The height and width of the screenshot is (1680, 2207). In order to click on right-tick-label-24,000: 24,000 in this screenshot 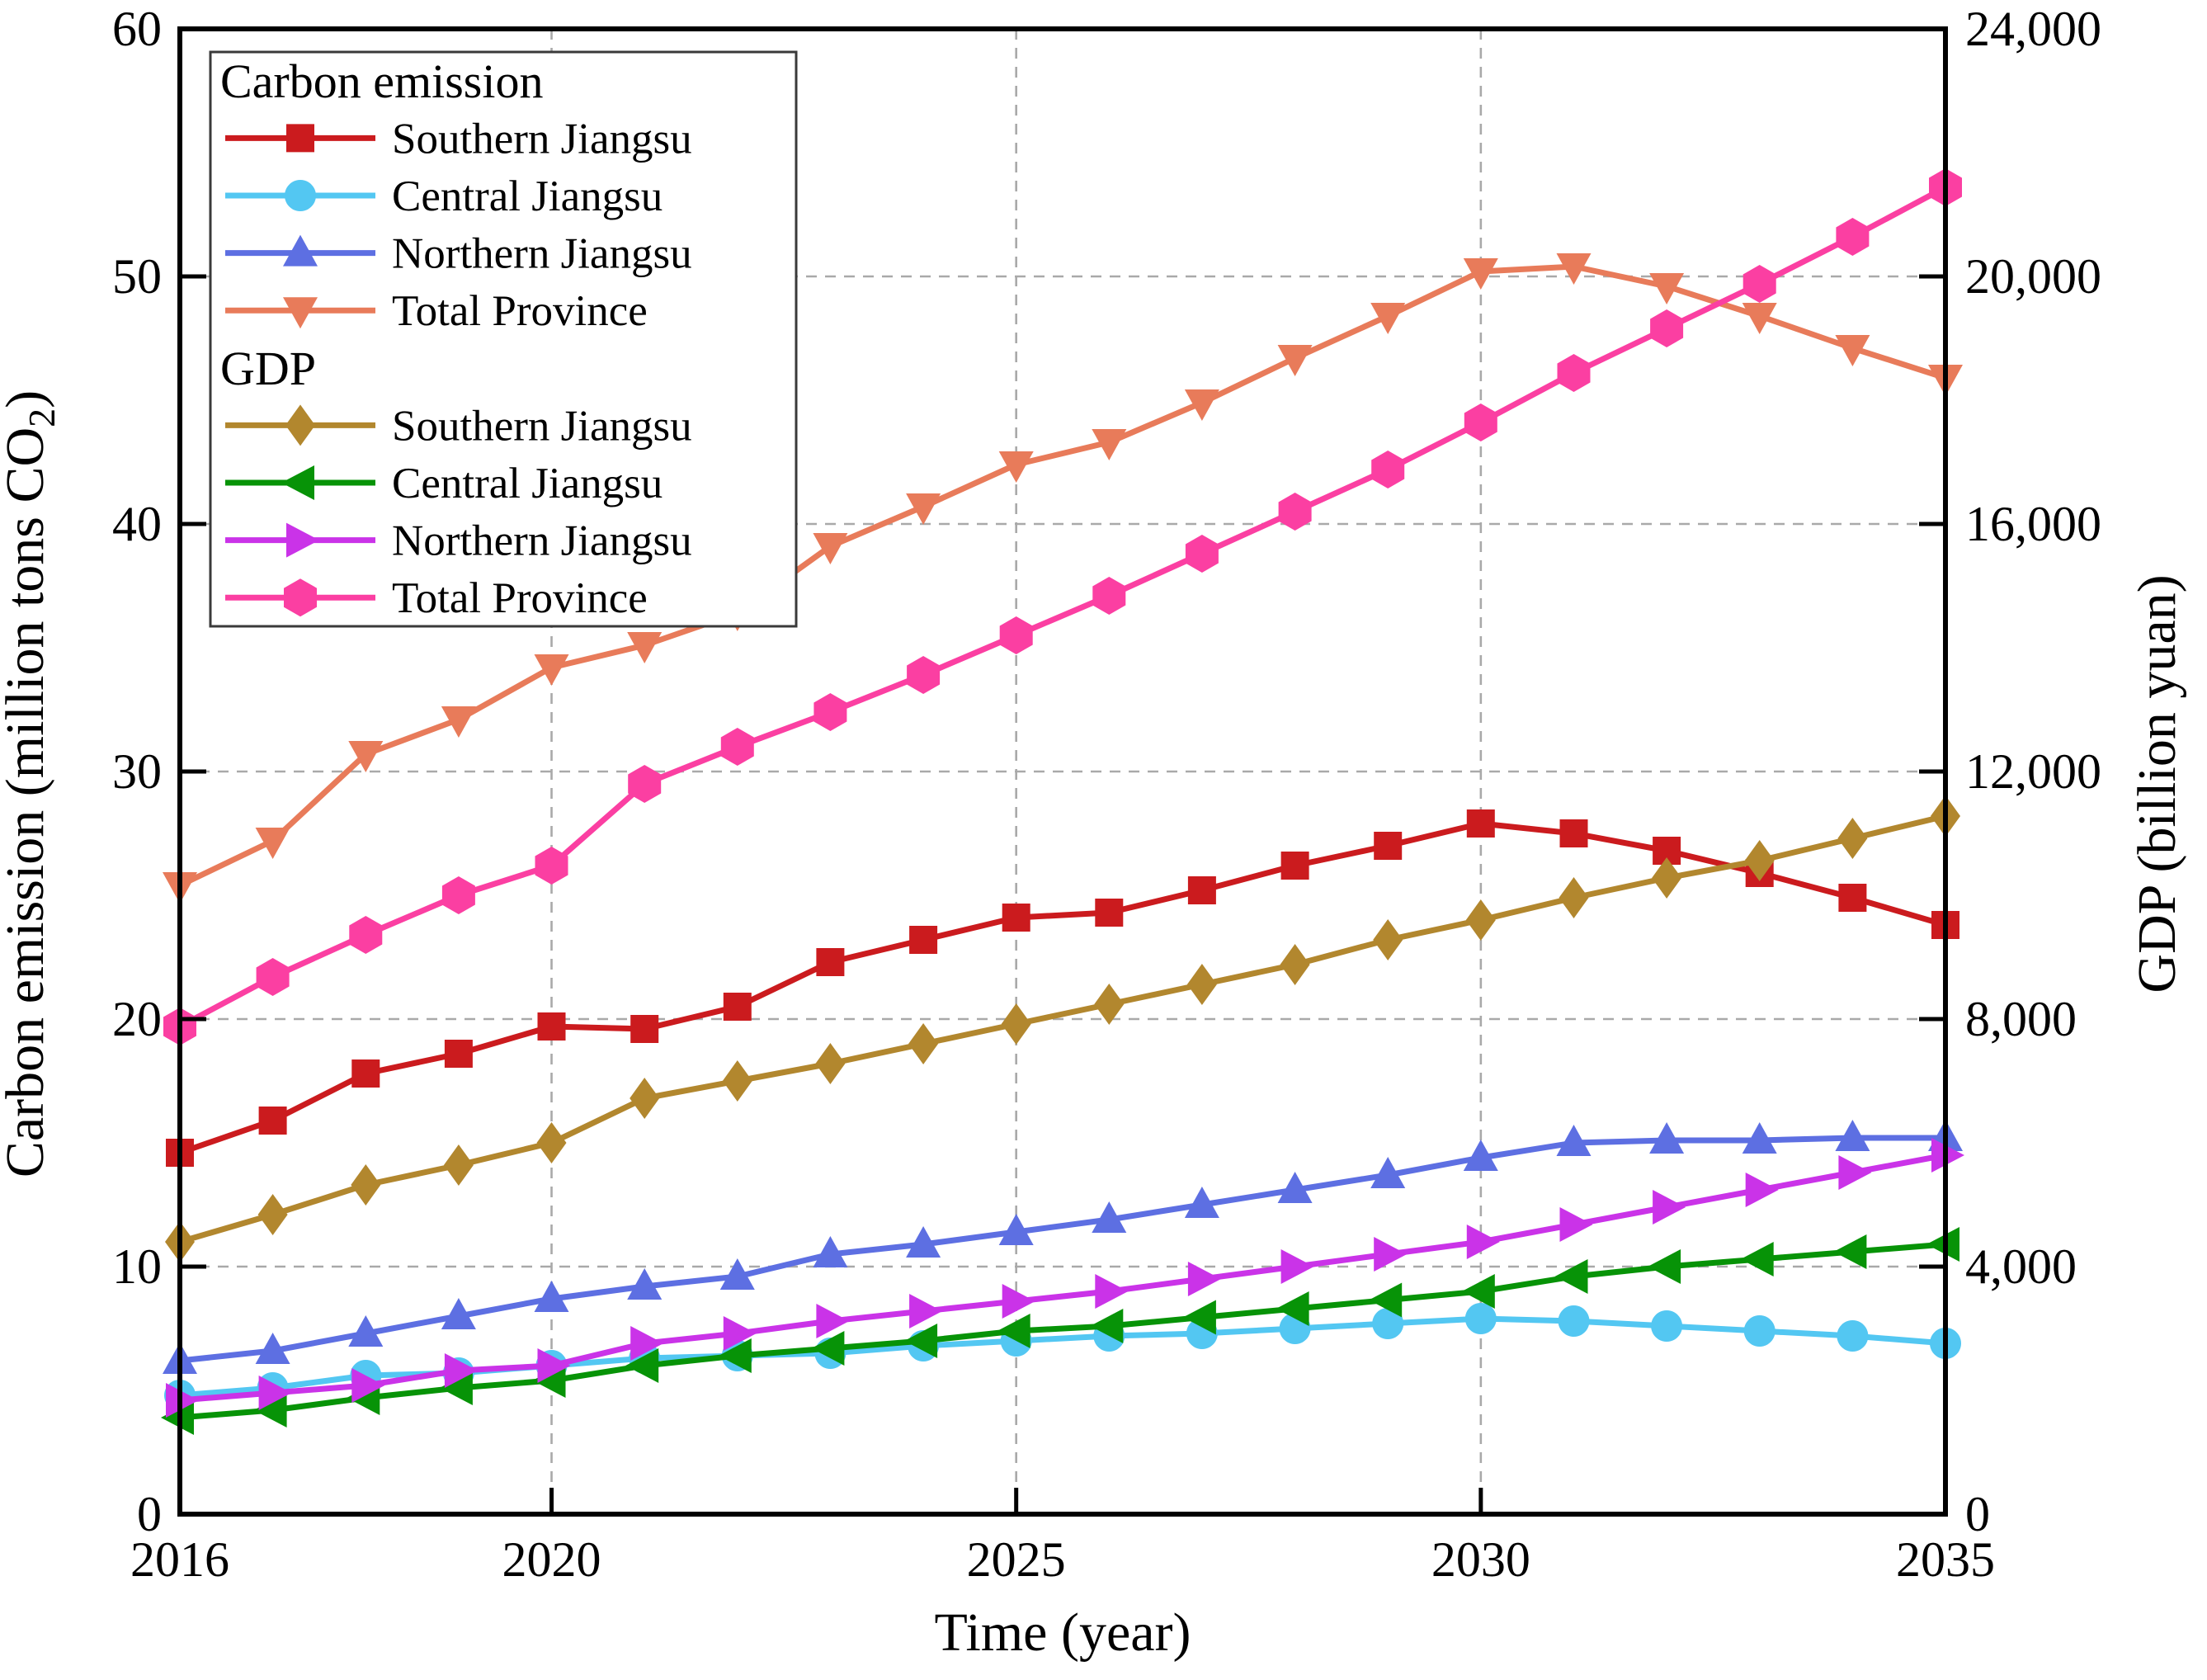, I will do `click(2033, 29)`.